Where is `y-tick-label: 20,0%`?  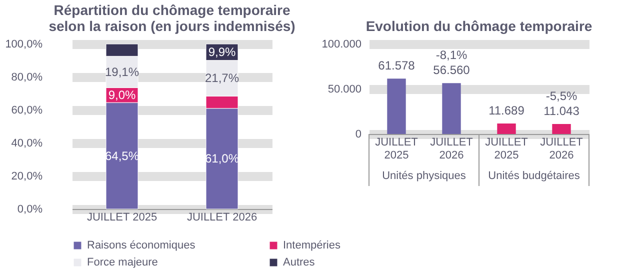 y-tick-label: 20,0% is located at coordinates (27, 176).